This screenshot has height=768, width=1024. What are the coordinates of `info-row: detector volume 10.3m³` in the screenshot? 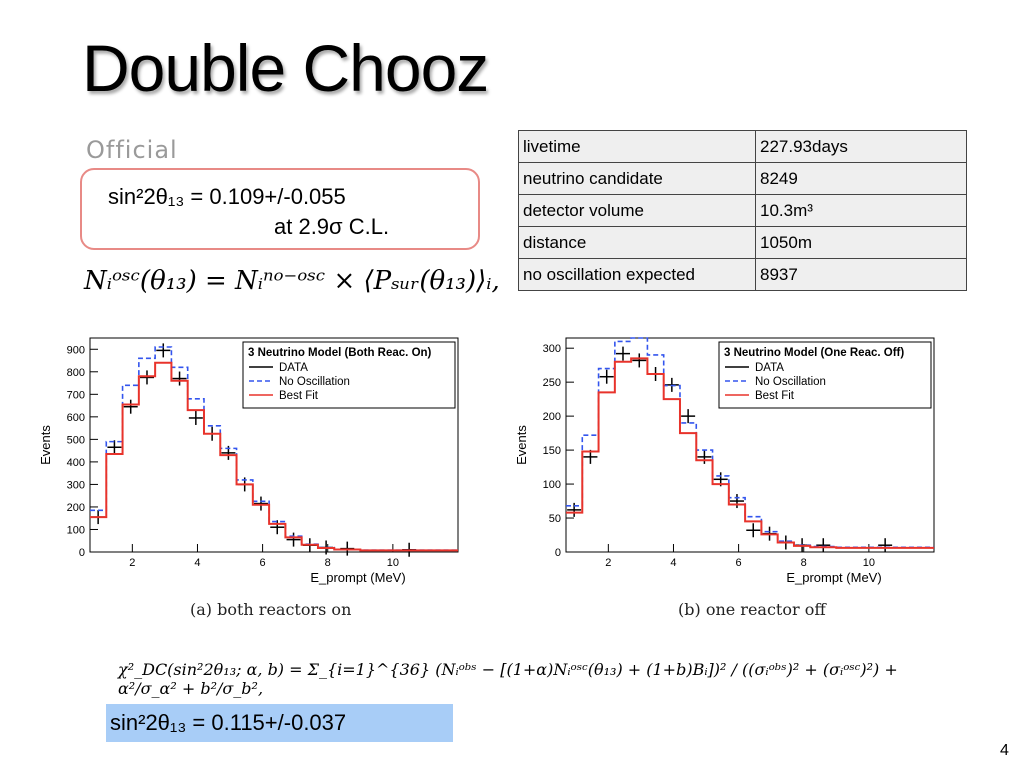 It's located at (742, 210).